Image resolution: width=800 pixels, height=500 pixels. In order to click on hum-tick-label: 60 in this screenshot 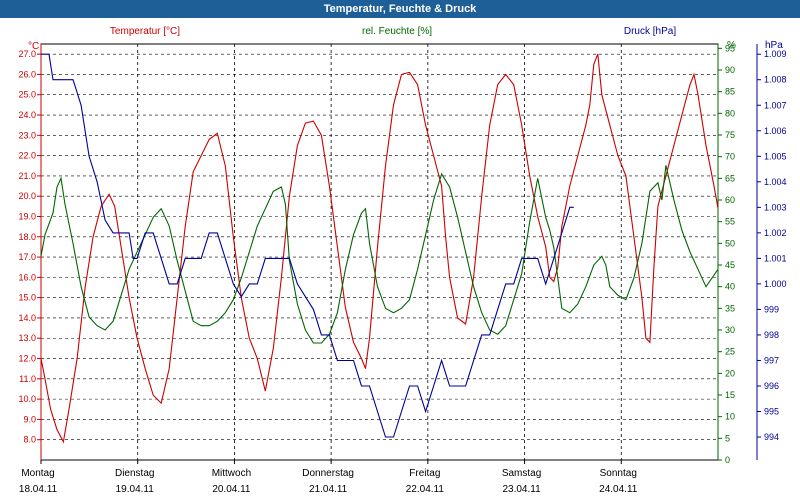, I will do `click(730, 200)`.